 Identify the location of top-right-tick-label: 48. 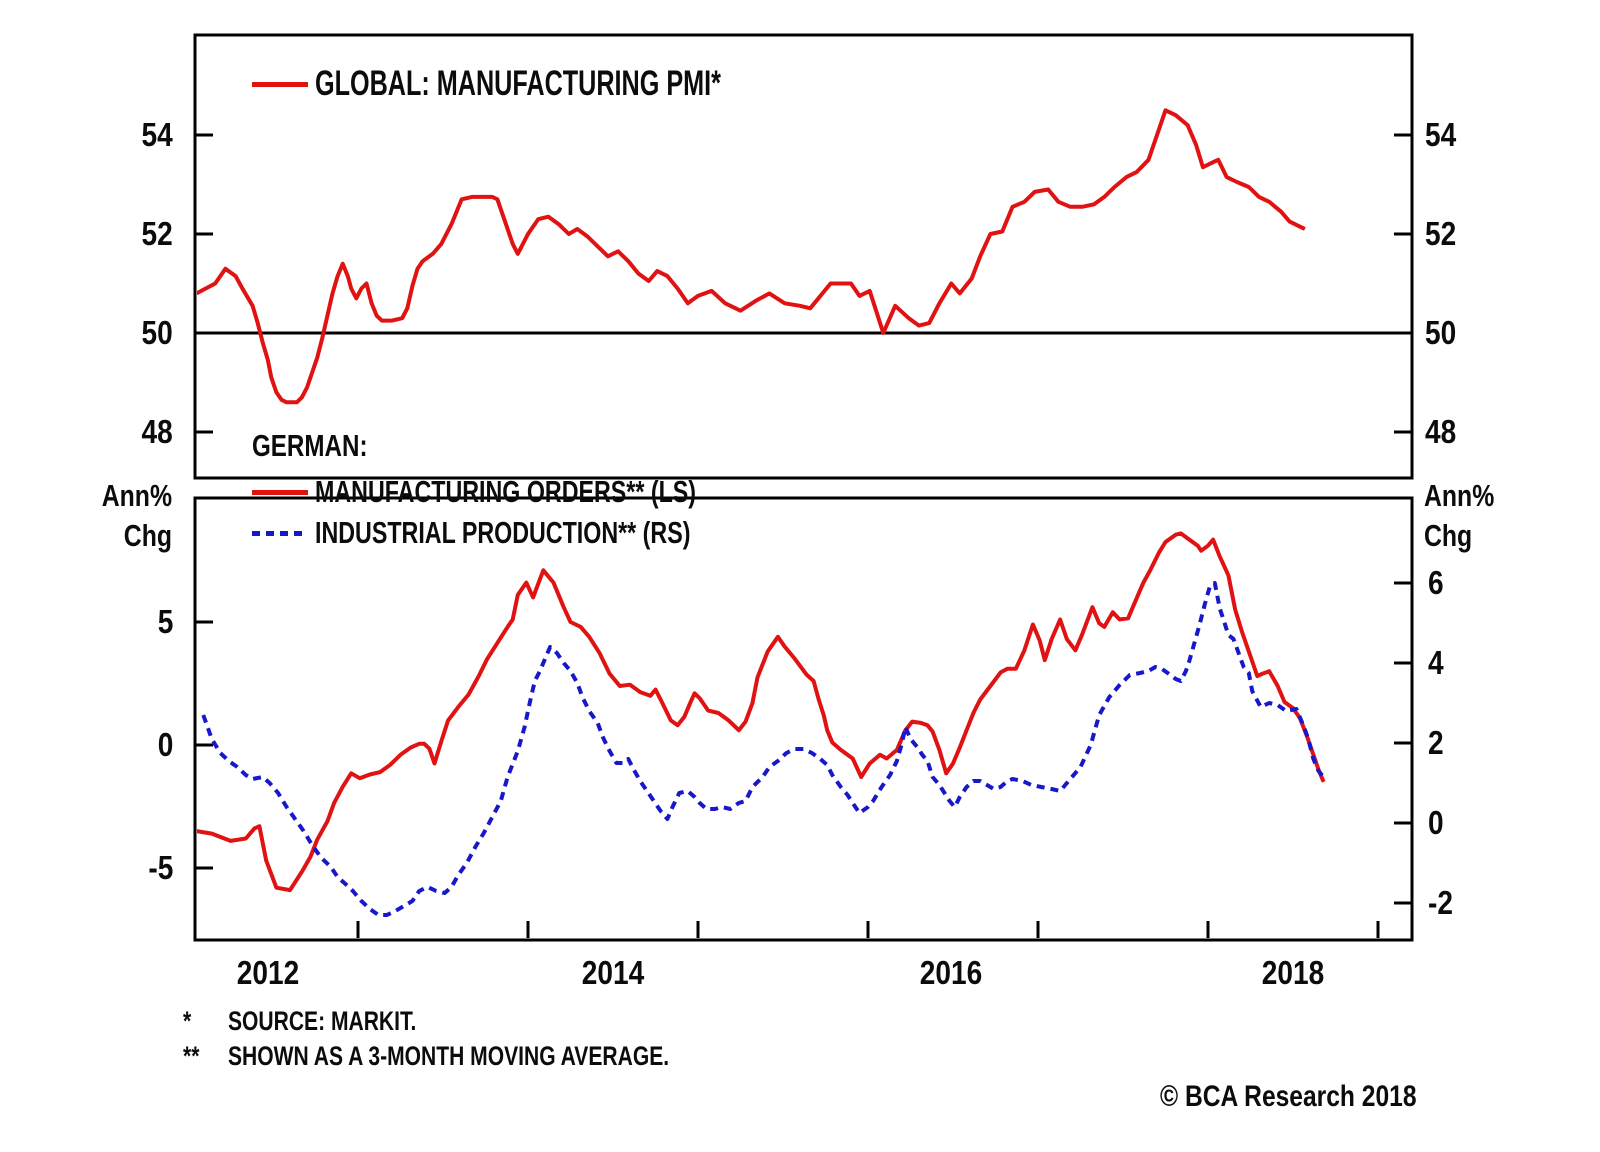
(1441, 431).